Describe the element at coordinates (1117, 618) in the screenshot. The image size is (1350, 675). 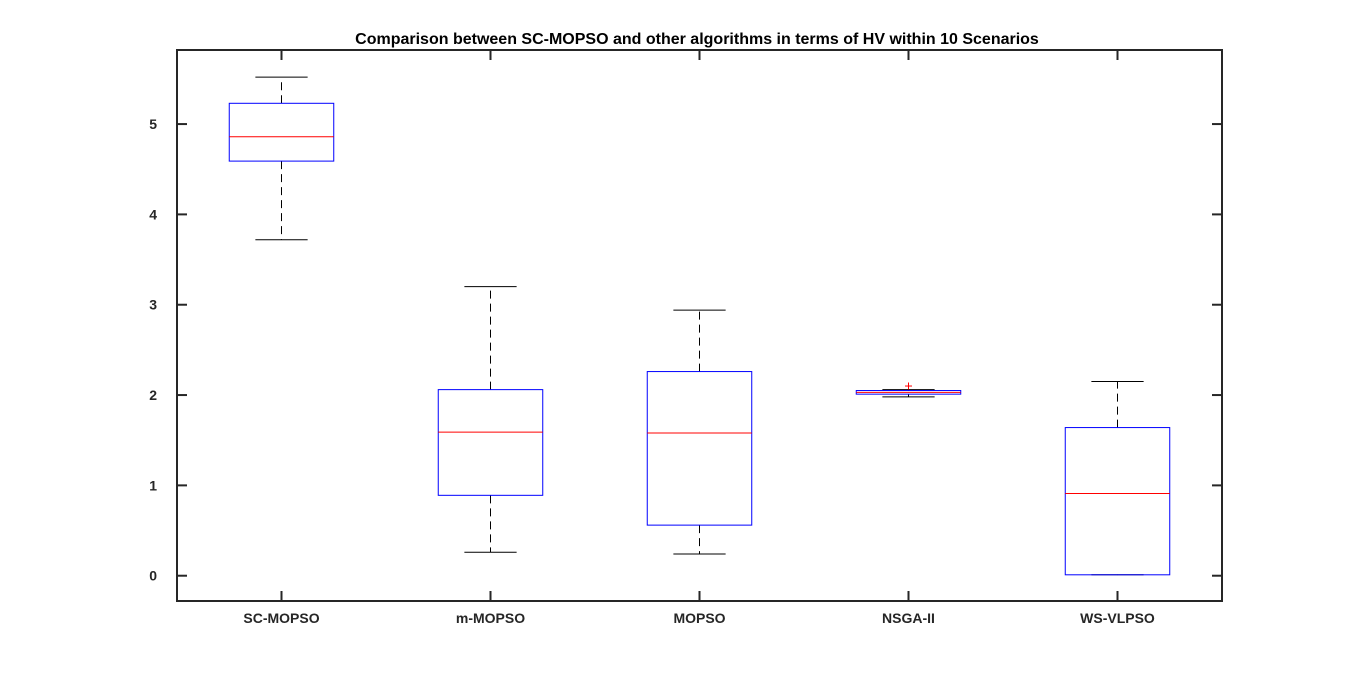
I see `x-tick-label: WS-VLPSO` at that location.